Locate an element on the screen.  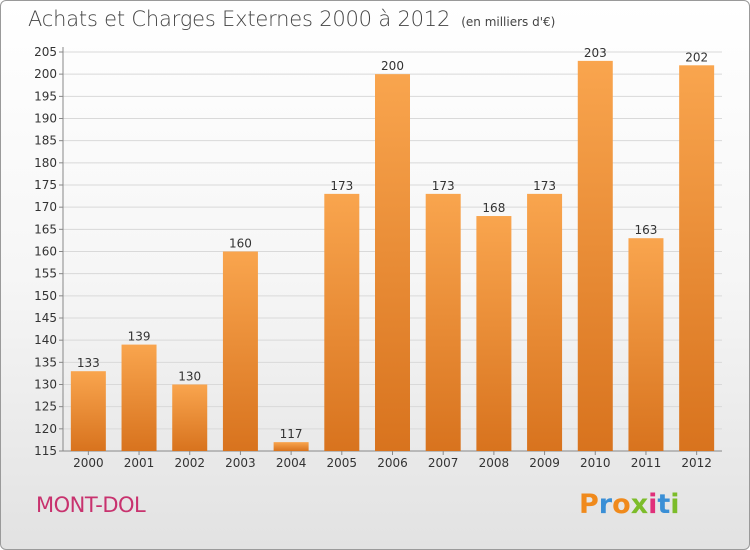
x-tick-label: 2006 is located at coordinates (392, 463).